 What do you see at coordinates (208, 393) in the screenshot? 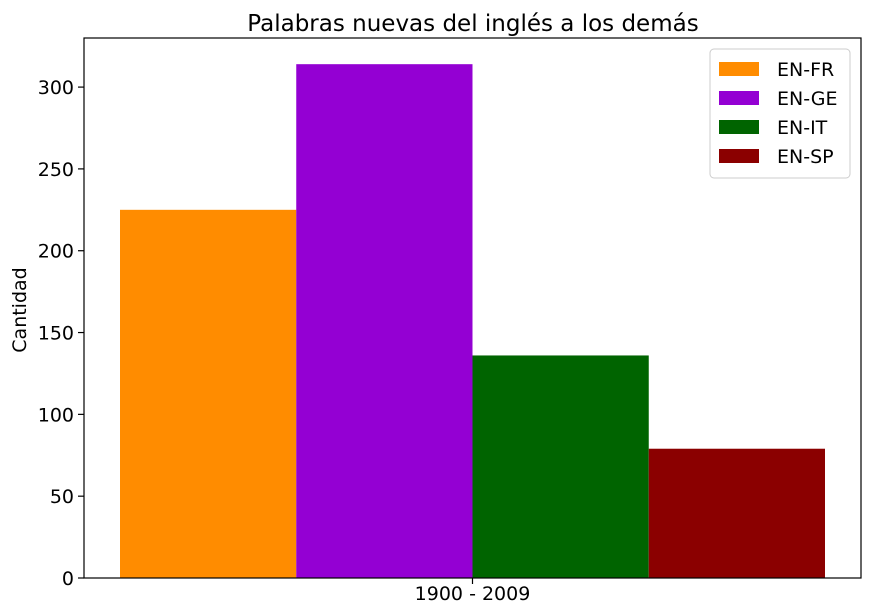
I see `bar-en-fr` at bounding box center [208, 393].